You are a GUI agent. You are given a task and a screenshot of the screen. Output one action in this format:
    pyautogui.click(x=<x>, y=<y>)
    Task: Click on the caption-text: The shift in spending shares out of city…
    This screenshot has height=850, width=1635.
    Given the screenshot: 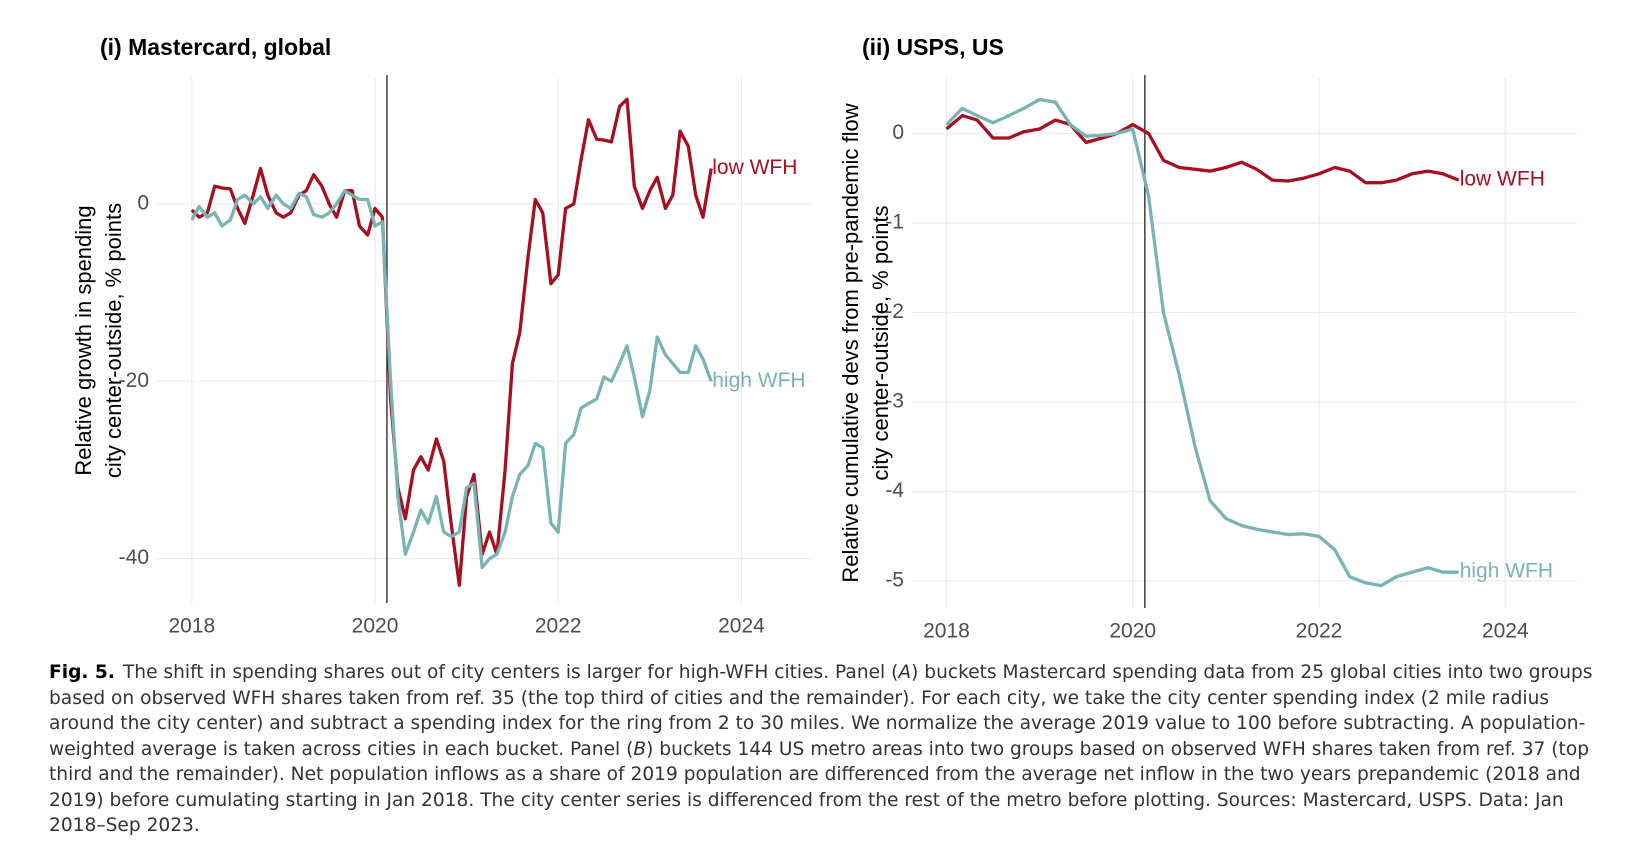 What is the action you would take?
    pyautogui.click(x=510, y=672)
    